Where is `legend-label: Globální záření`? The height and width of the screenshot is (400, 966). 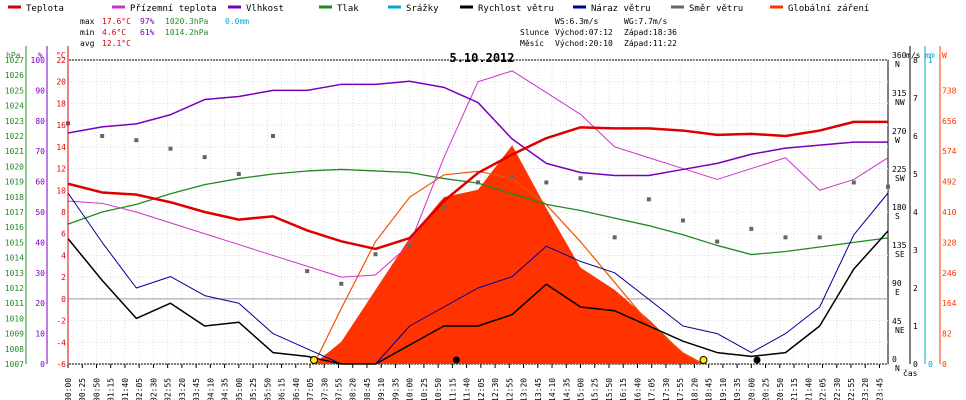
legend-label: Globální záření is located at coordinates (828, 9).